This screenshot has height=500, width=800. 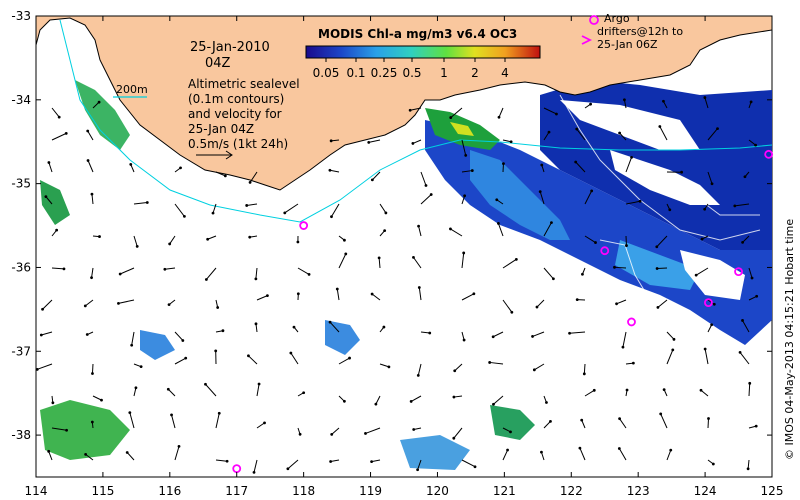 I want to click on x-tick-label: 115, so click(x=102, y=491).